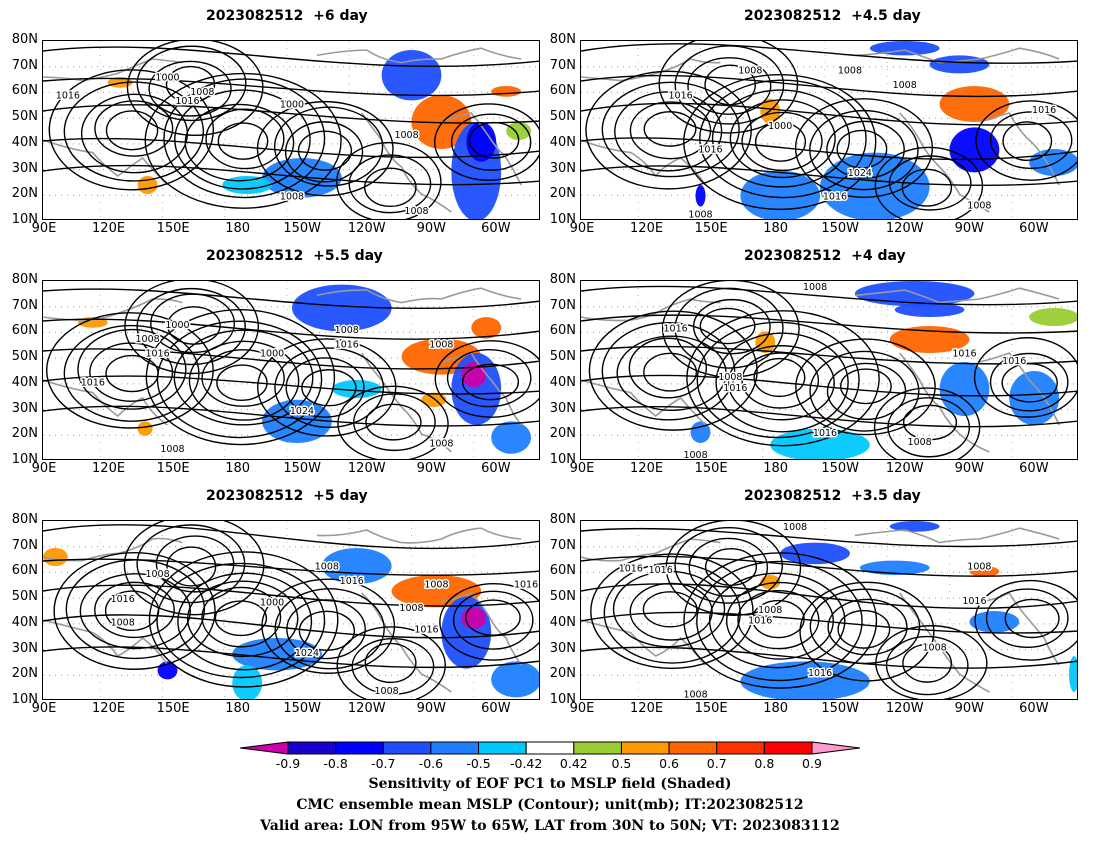 Image resolution: width=1100 pixels, height=850 pixels. Describe the element at coordinates (573, 763) in the screenshot. I see `colorbar-label: 0.42` at that location.